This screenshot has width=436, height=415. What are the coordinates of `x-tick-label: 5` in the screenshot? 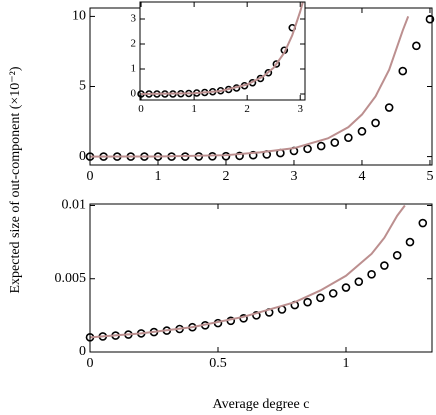 It's located at (429, 176).